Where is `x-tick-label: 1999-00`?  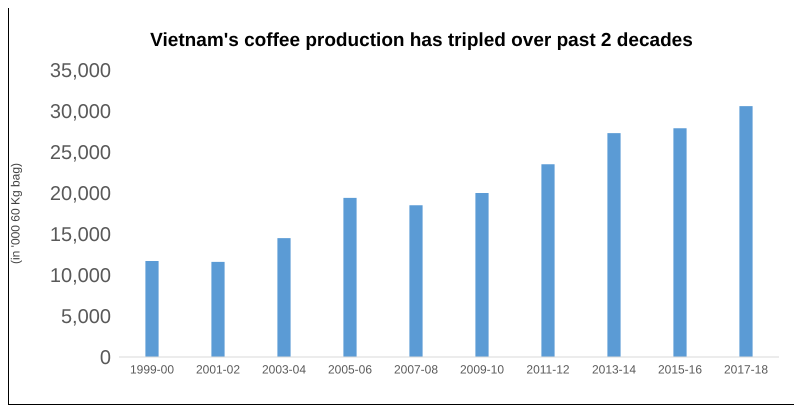 x-tick-label: 1999-00 is located at coordinates (152, 369).